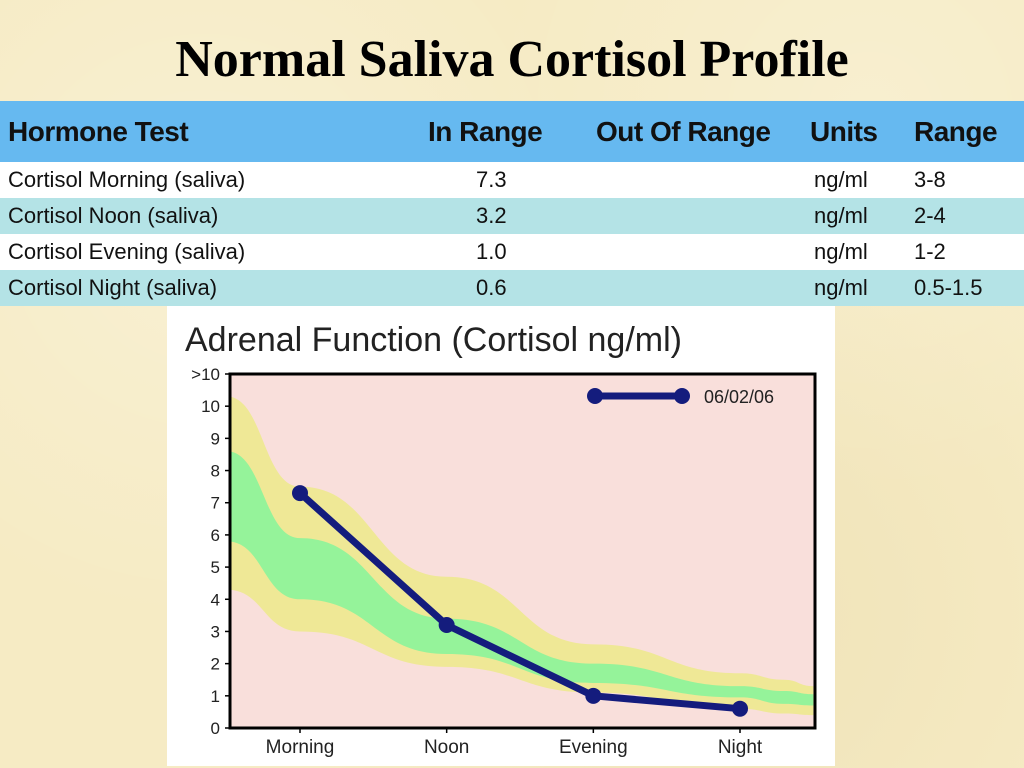 The width and height of the screenshot is (1024, 768). What do you see at coordinates (210, 180) in the screenshot?
I see `cell-test: Cortisol Morning (saliva)` at bounding box center [210, 180].